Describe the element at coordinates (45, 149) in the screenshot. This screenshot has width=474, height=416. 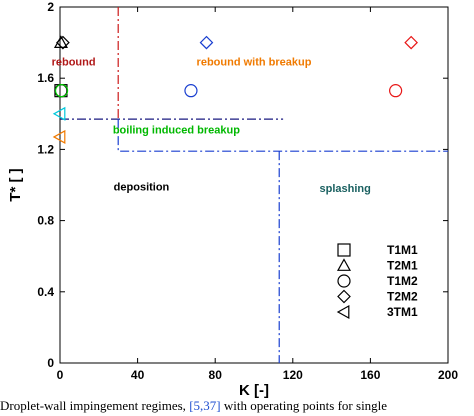
I see `y-tick-label: 1.2` at that location.